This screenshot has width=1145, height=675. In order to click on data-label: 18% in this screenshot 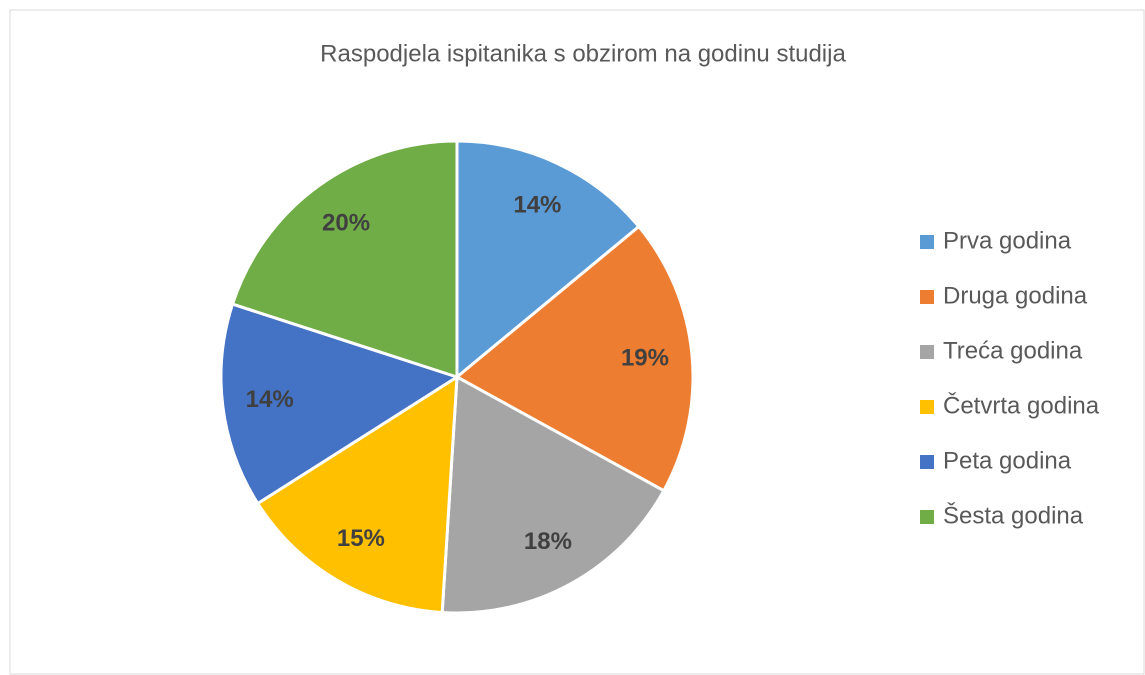, I will do `click(548, 541)`.